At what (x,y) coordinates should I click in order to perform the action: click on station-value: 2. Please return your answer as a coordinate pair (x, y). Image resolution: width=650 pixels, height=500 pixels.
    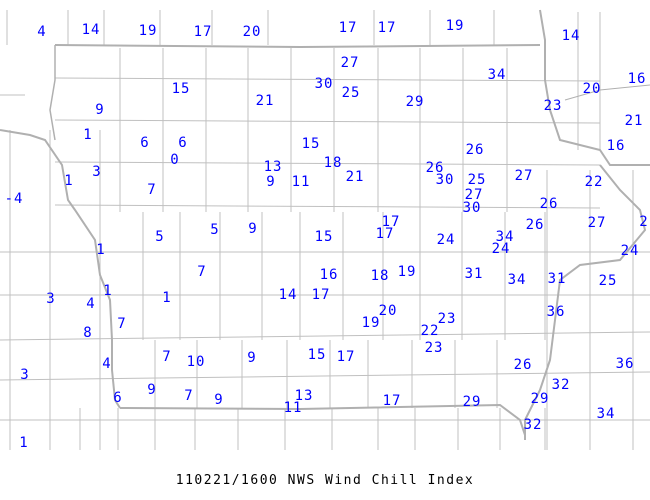
    Looking at the image, I should click on (644, 222).